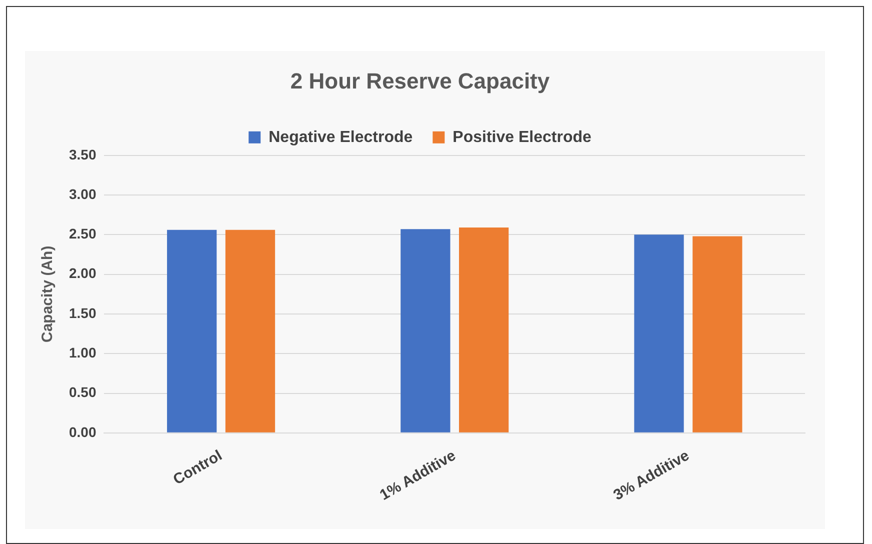 The height and width of the screenshot is (544, 872). What do you see at coordinates (82, 312) in the screenshot?
I see `y-tick-label: 1.50` at bounding box center [82, 312].